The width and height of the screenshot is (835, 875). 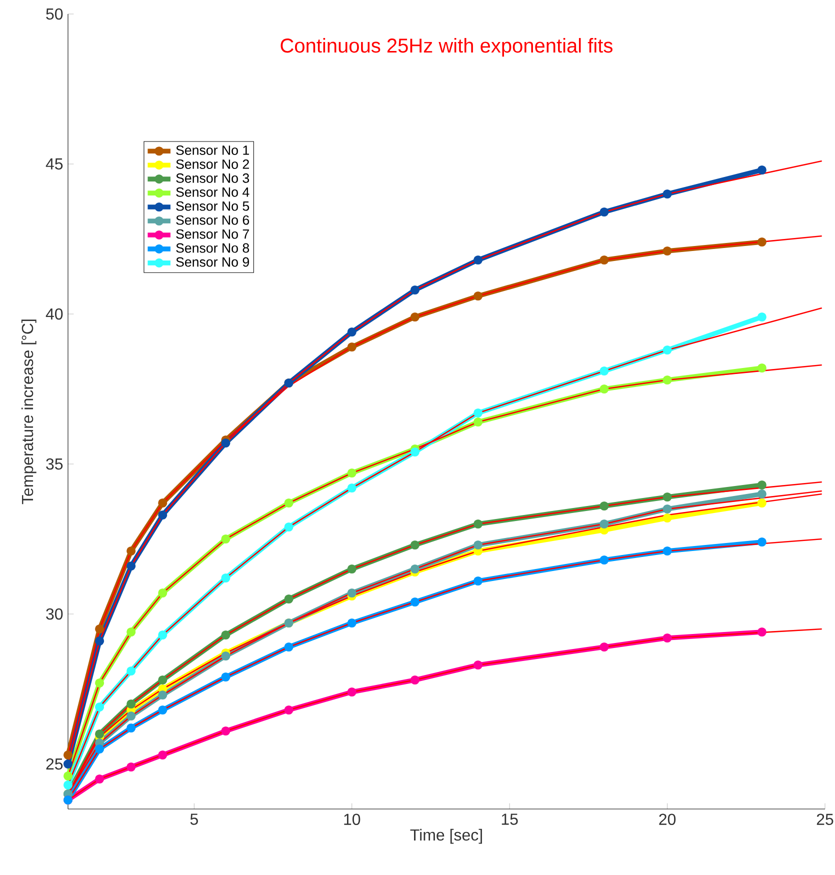 I want to click on legend-label: Sensor No 3, so click(x=213, y=178).